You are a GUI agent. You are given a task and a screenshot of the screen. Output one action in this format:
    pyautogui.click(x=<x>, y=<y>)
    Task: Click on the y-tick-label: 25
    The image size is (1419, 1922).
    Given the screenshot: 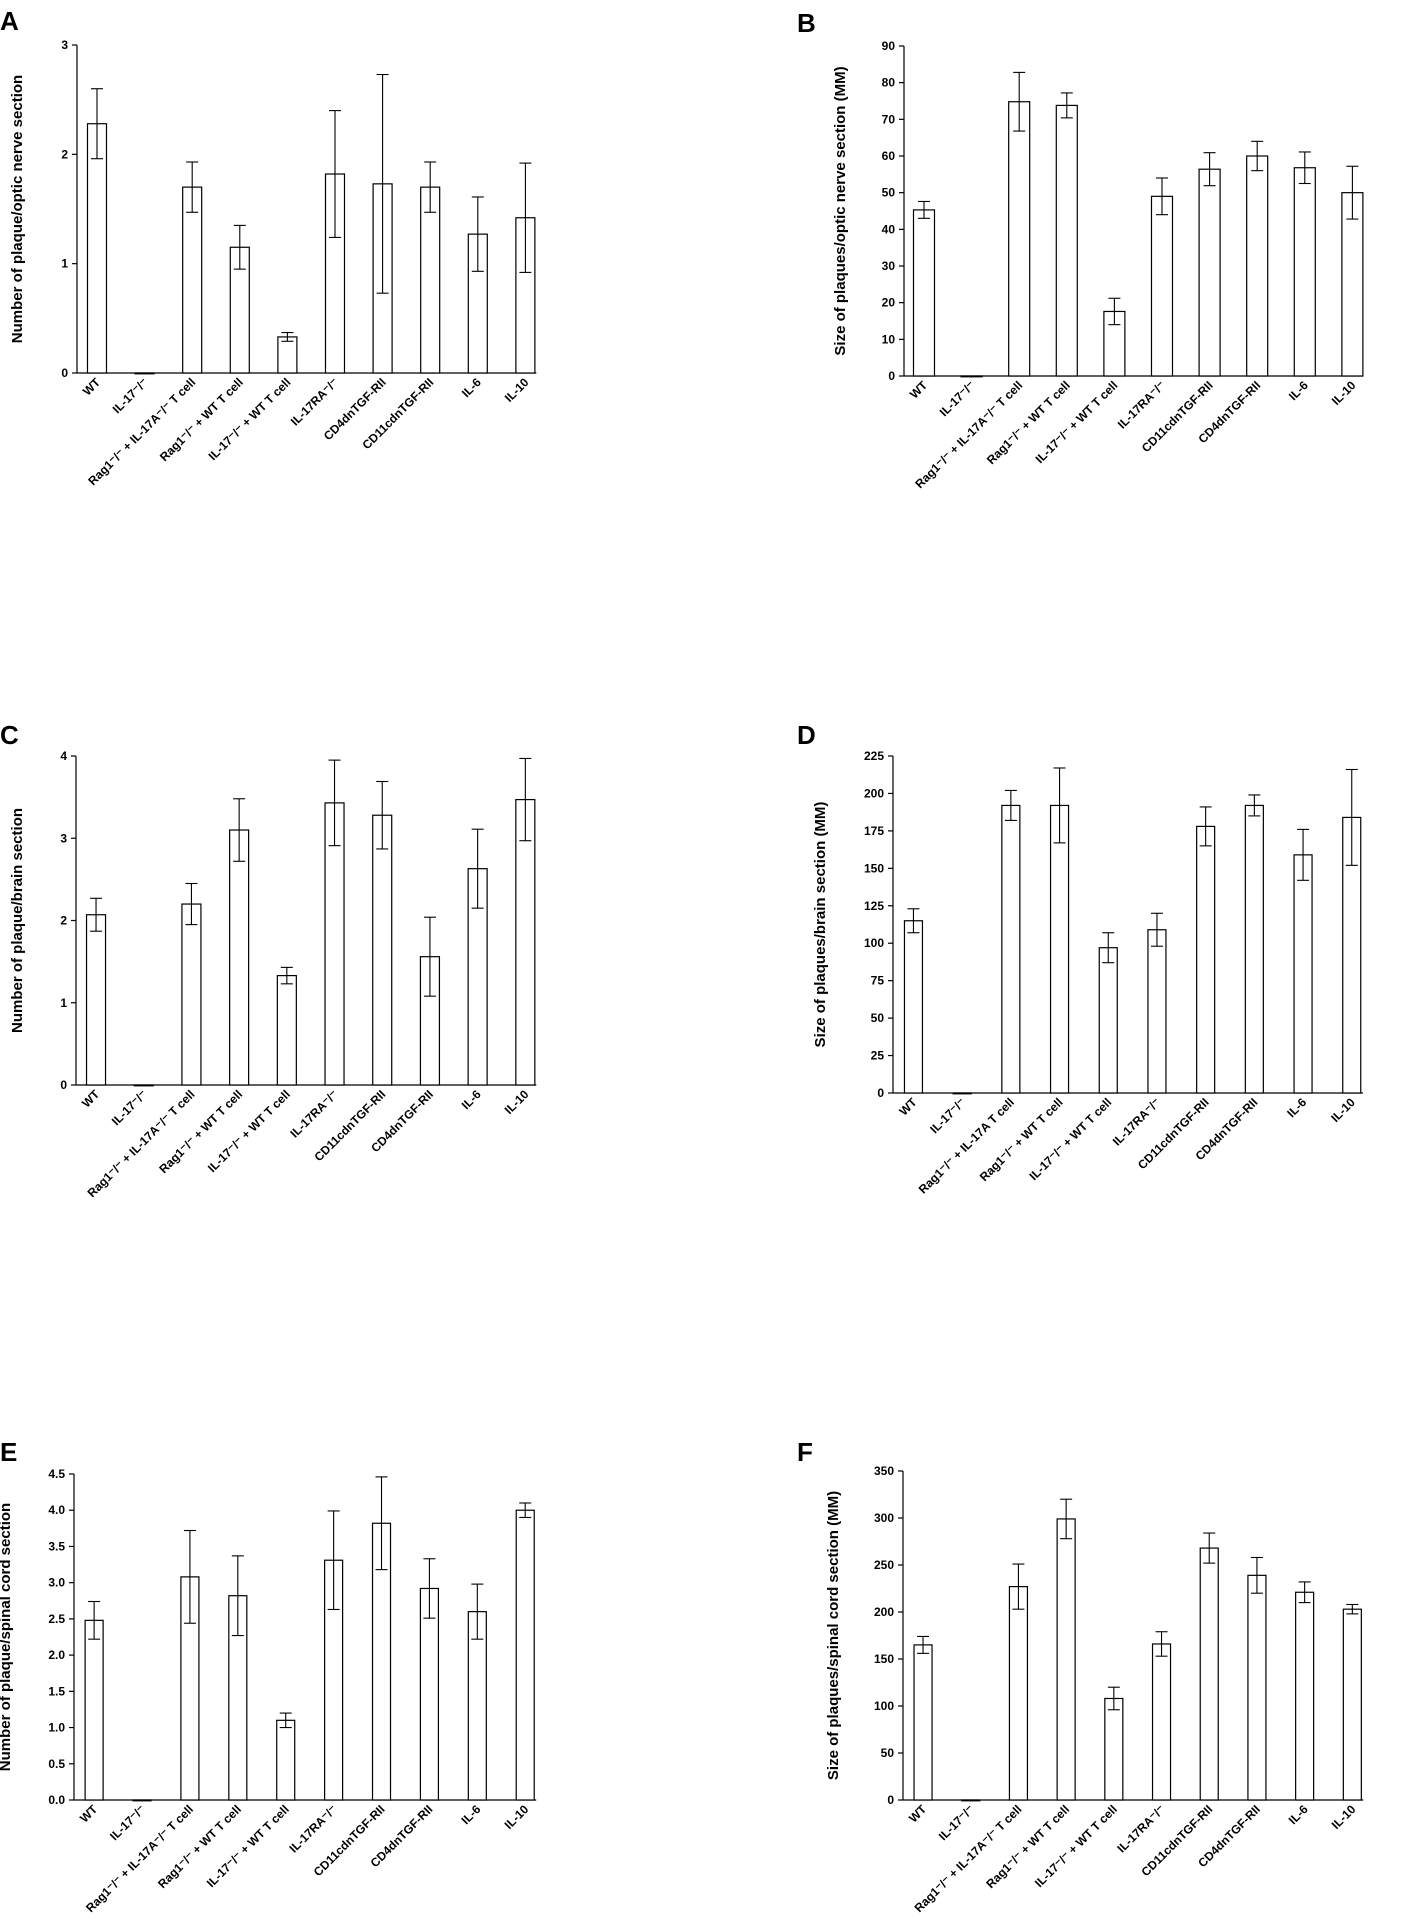 What is the action you would take?
    pyautogui.click(x=878, y=1056)
    